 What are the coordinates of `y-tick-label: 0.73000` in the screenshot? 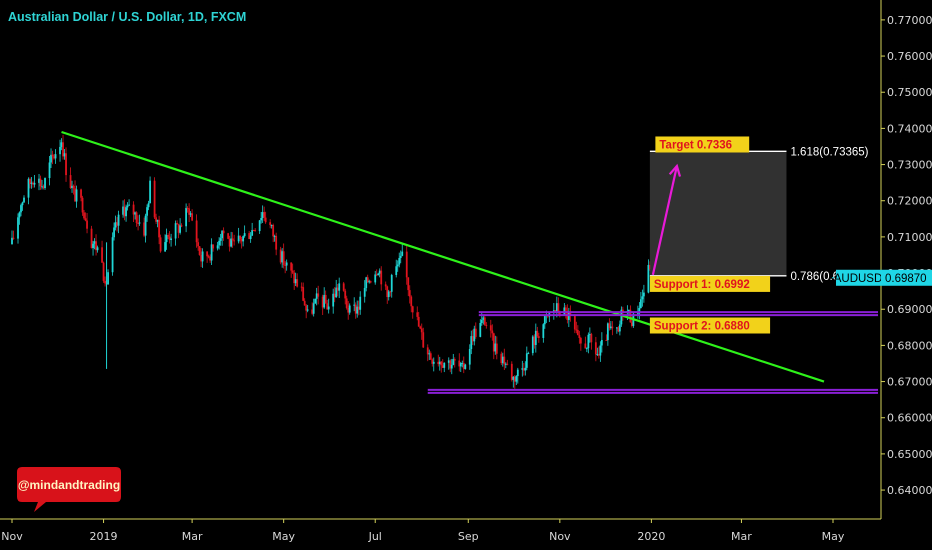 It's located at (909, 165).